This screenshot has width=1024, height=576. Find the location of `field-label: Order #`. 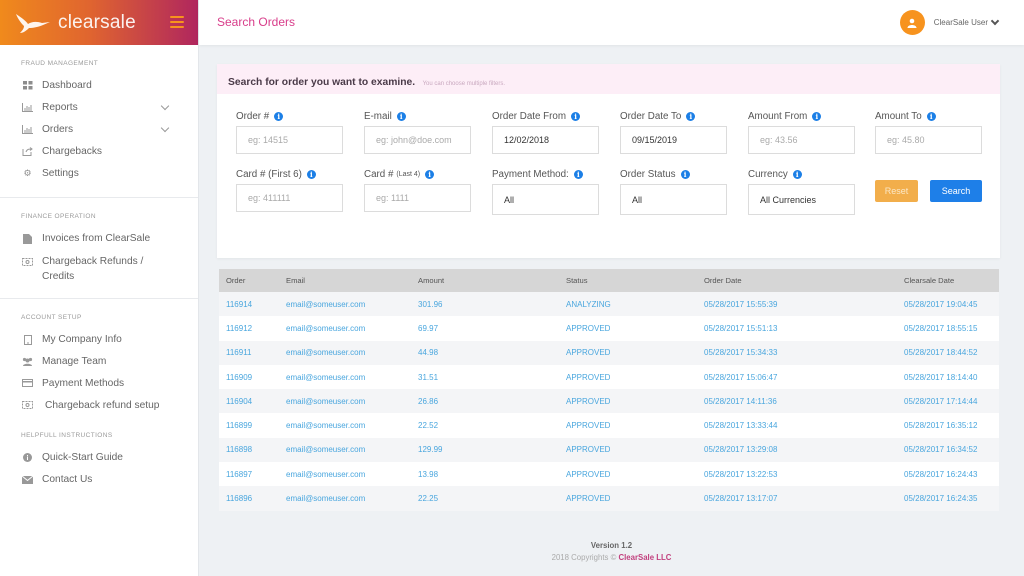

field-label: Order # is located at coordinates (253, 116).